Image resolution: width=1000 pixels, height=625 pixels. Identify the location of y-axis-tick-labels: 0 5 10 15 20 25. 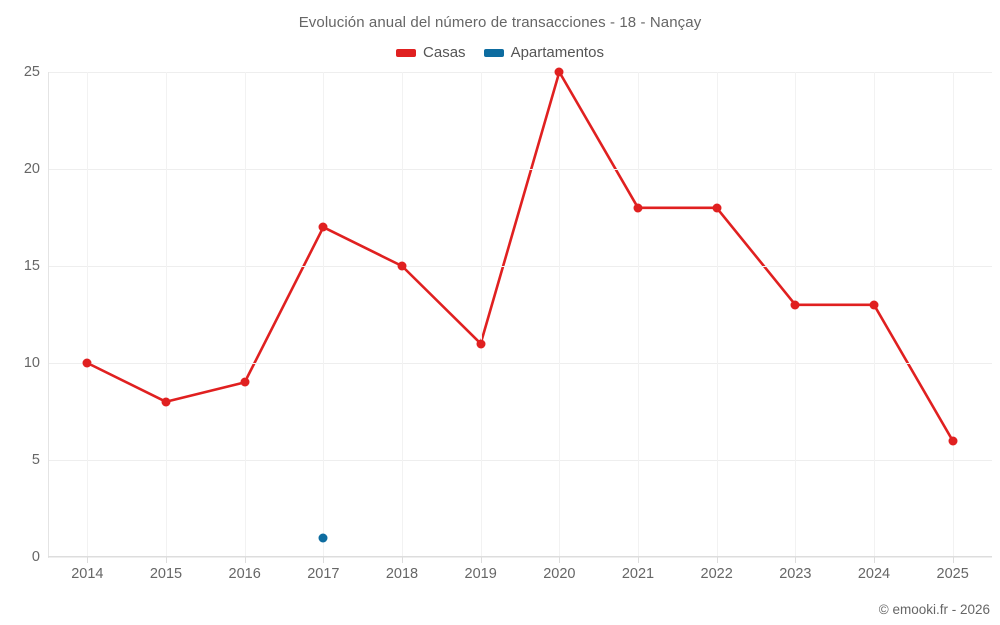
(20, 314).